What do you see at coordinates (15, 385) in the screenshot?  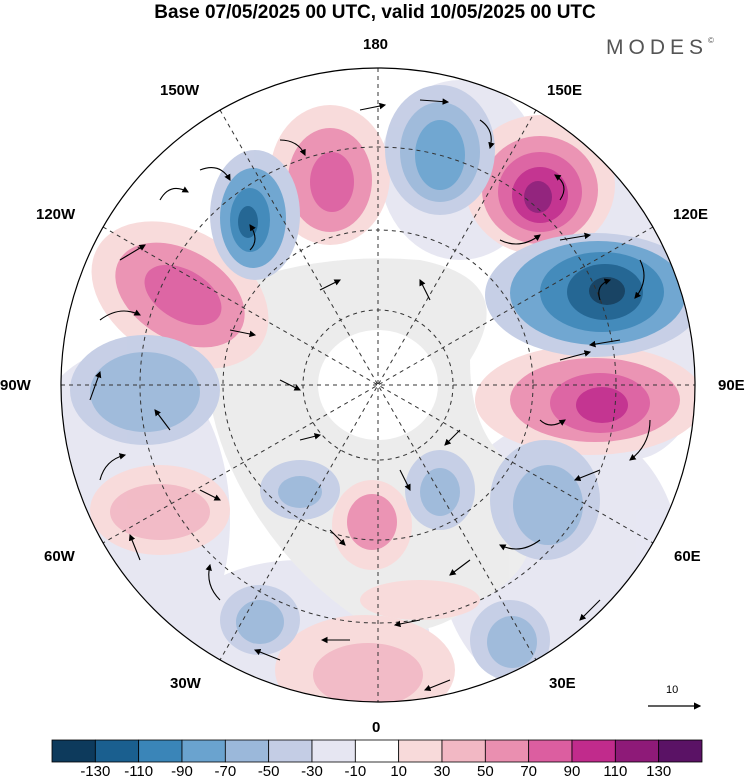 I see `lon-label-90w: 90W` at bounding box center [15, 385].